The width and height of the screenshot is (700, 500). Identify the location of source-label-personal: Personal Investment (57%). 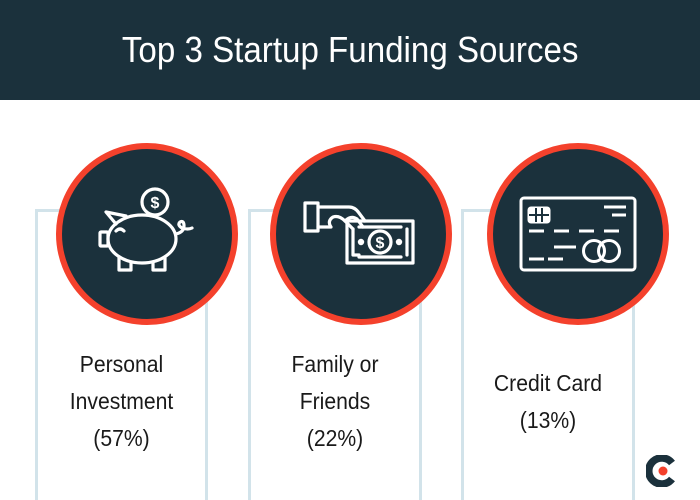
(121, 401).